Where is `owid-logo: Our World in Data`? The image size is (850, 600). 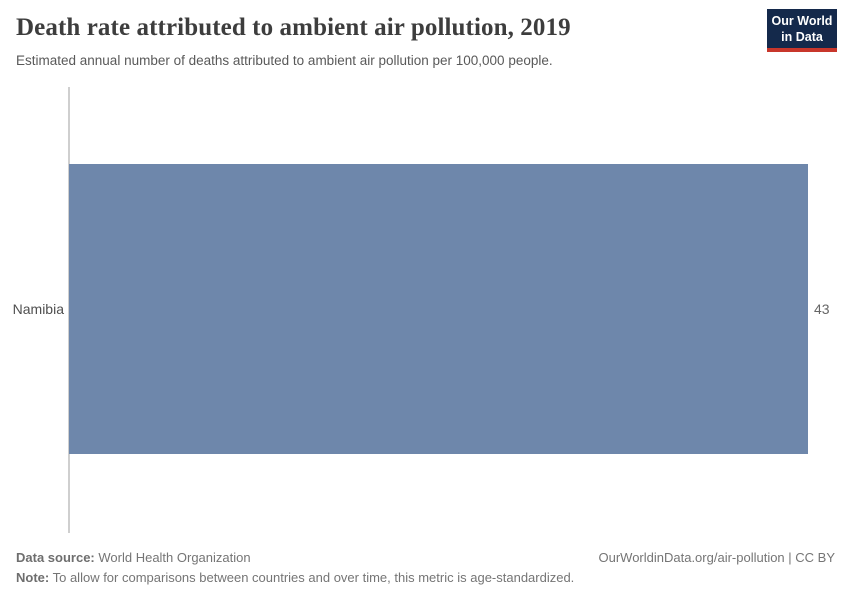 owid-logo: Our World in Data is located at coordinates (802, 30).